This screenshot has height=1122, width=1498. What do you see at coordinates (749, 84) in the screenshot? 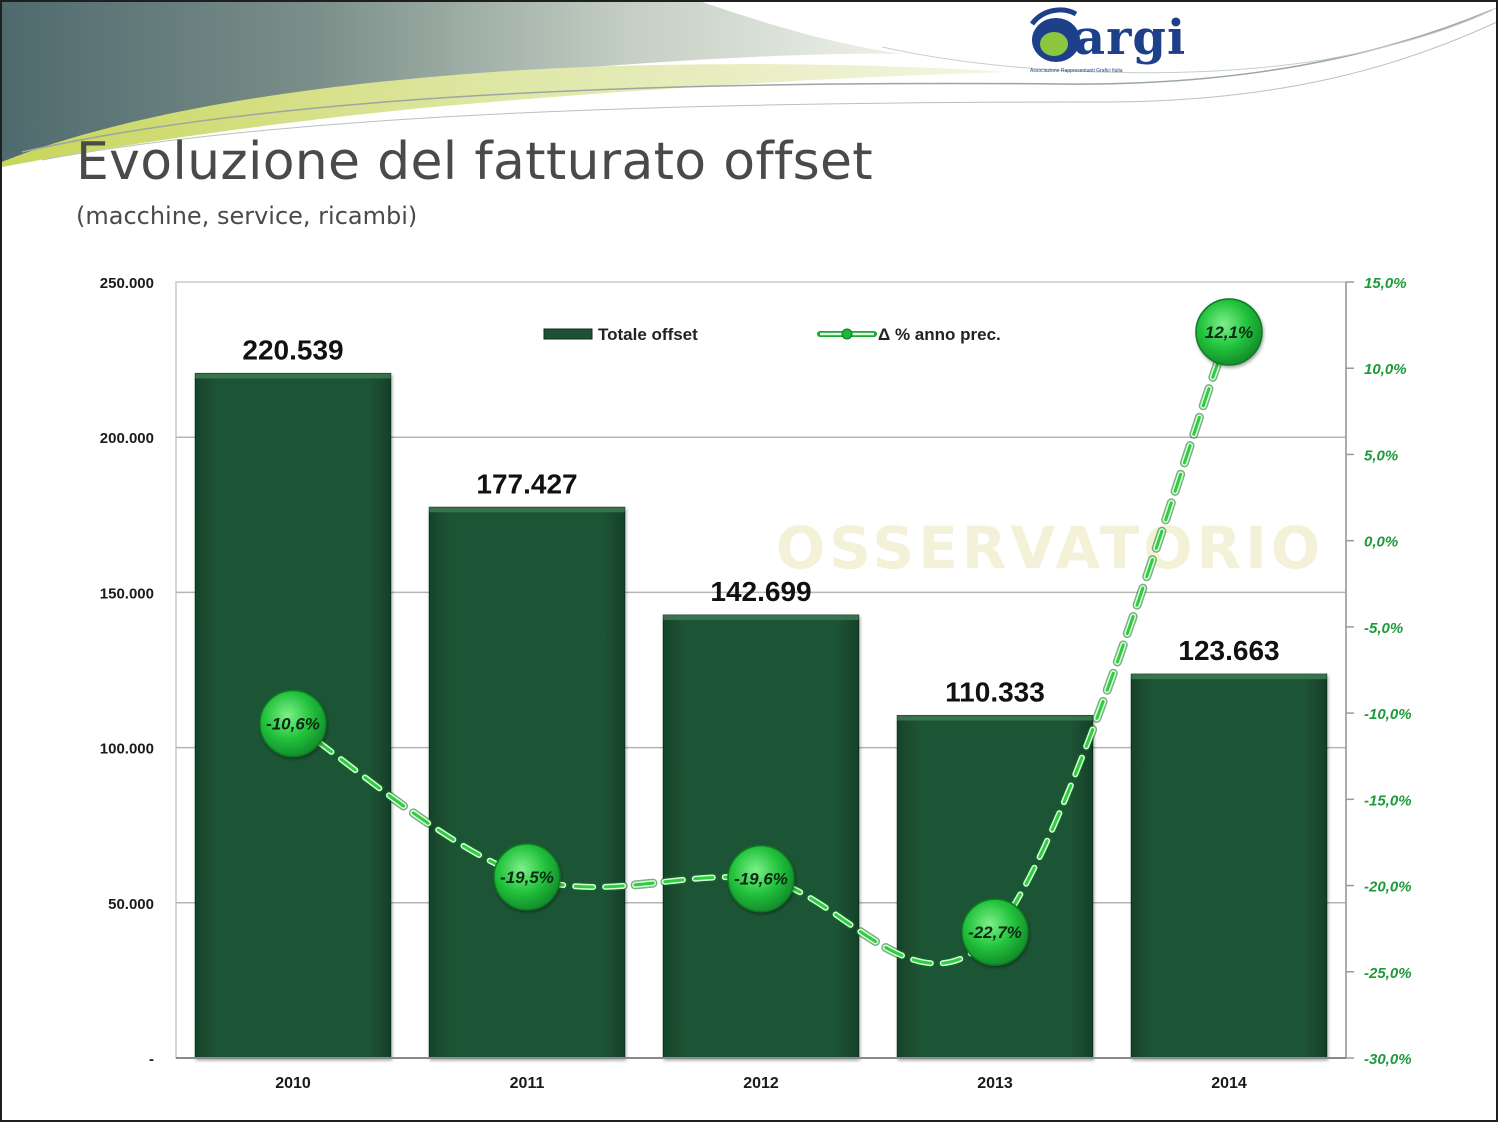
I see `header-banner` at bounding box center [749, 84].